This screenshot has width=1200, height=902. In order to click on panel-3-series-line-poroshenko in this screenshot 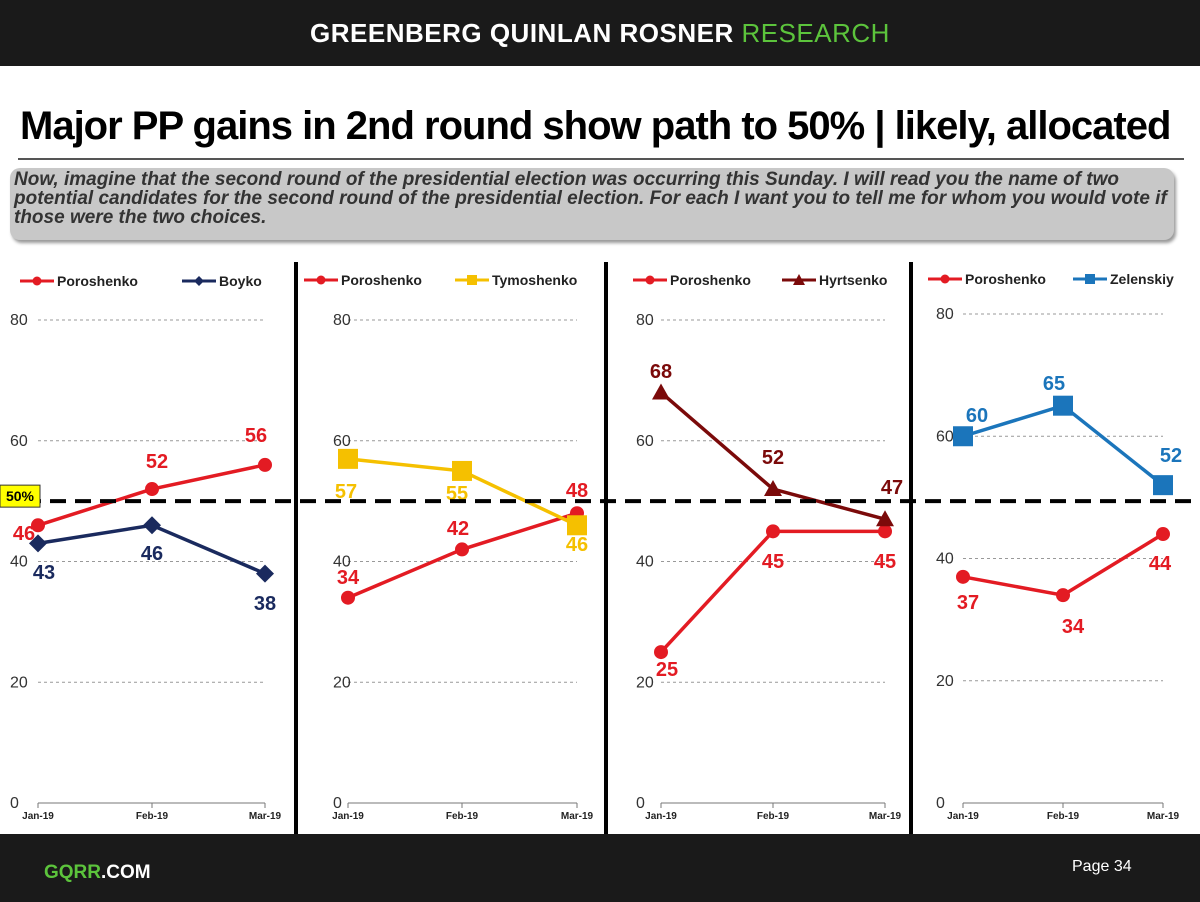, I will do `click(772, 591)`.